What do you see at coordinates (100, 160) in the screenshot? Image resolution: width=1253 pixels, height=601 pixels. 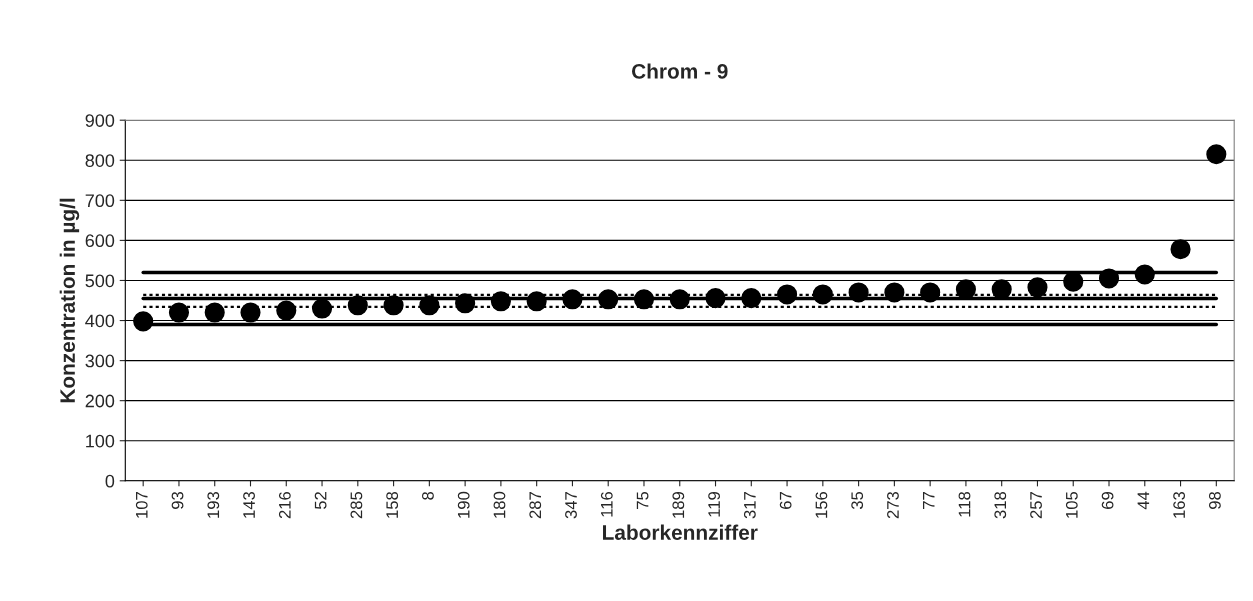 I see `y-tick-label: 800` at bounding box center [100, 160].